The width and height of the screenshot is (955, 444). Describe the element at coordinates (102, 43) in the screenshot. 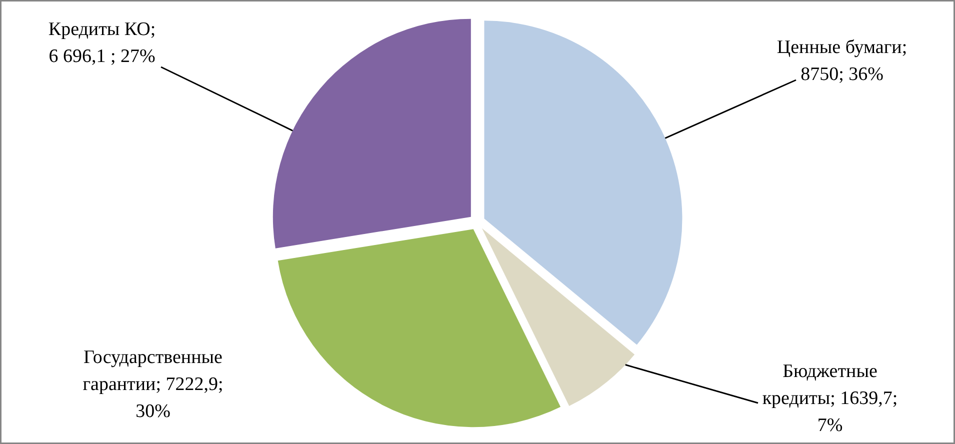

I see `slice-label: Кредиты КО; 6 696,1 ; 27%` at that location.